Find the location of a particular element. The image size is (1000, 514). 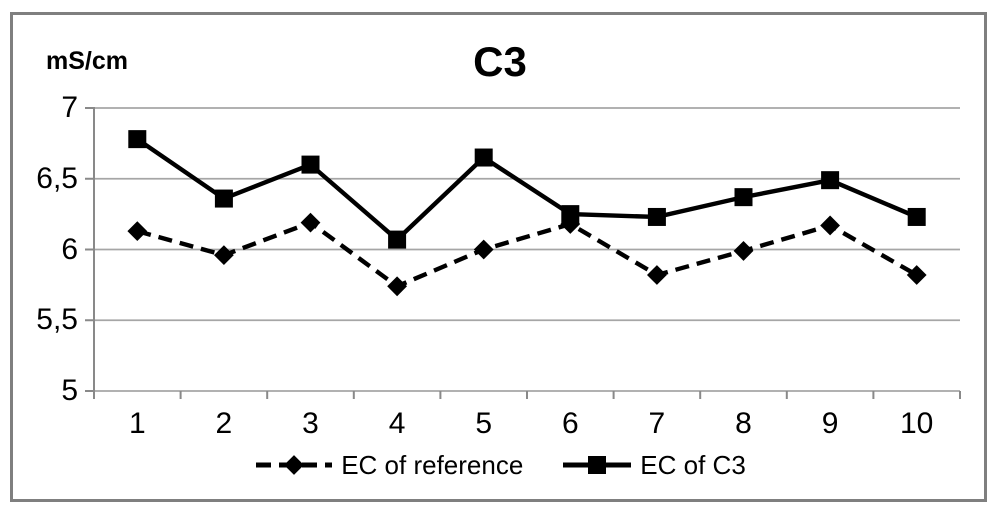

legend-item-ec-of-reference: EC of reference is located at coordinates (388, 465).